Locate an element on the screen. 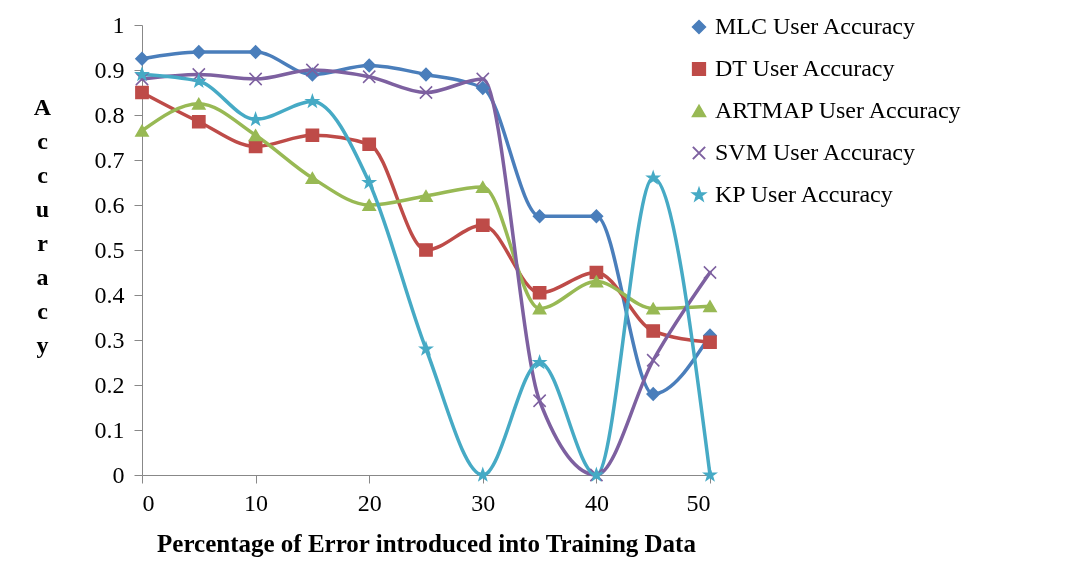  legend-label: DT User Accuracy is located at coordinates (805, 68).